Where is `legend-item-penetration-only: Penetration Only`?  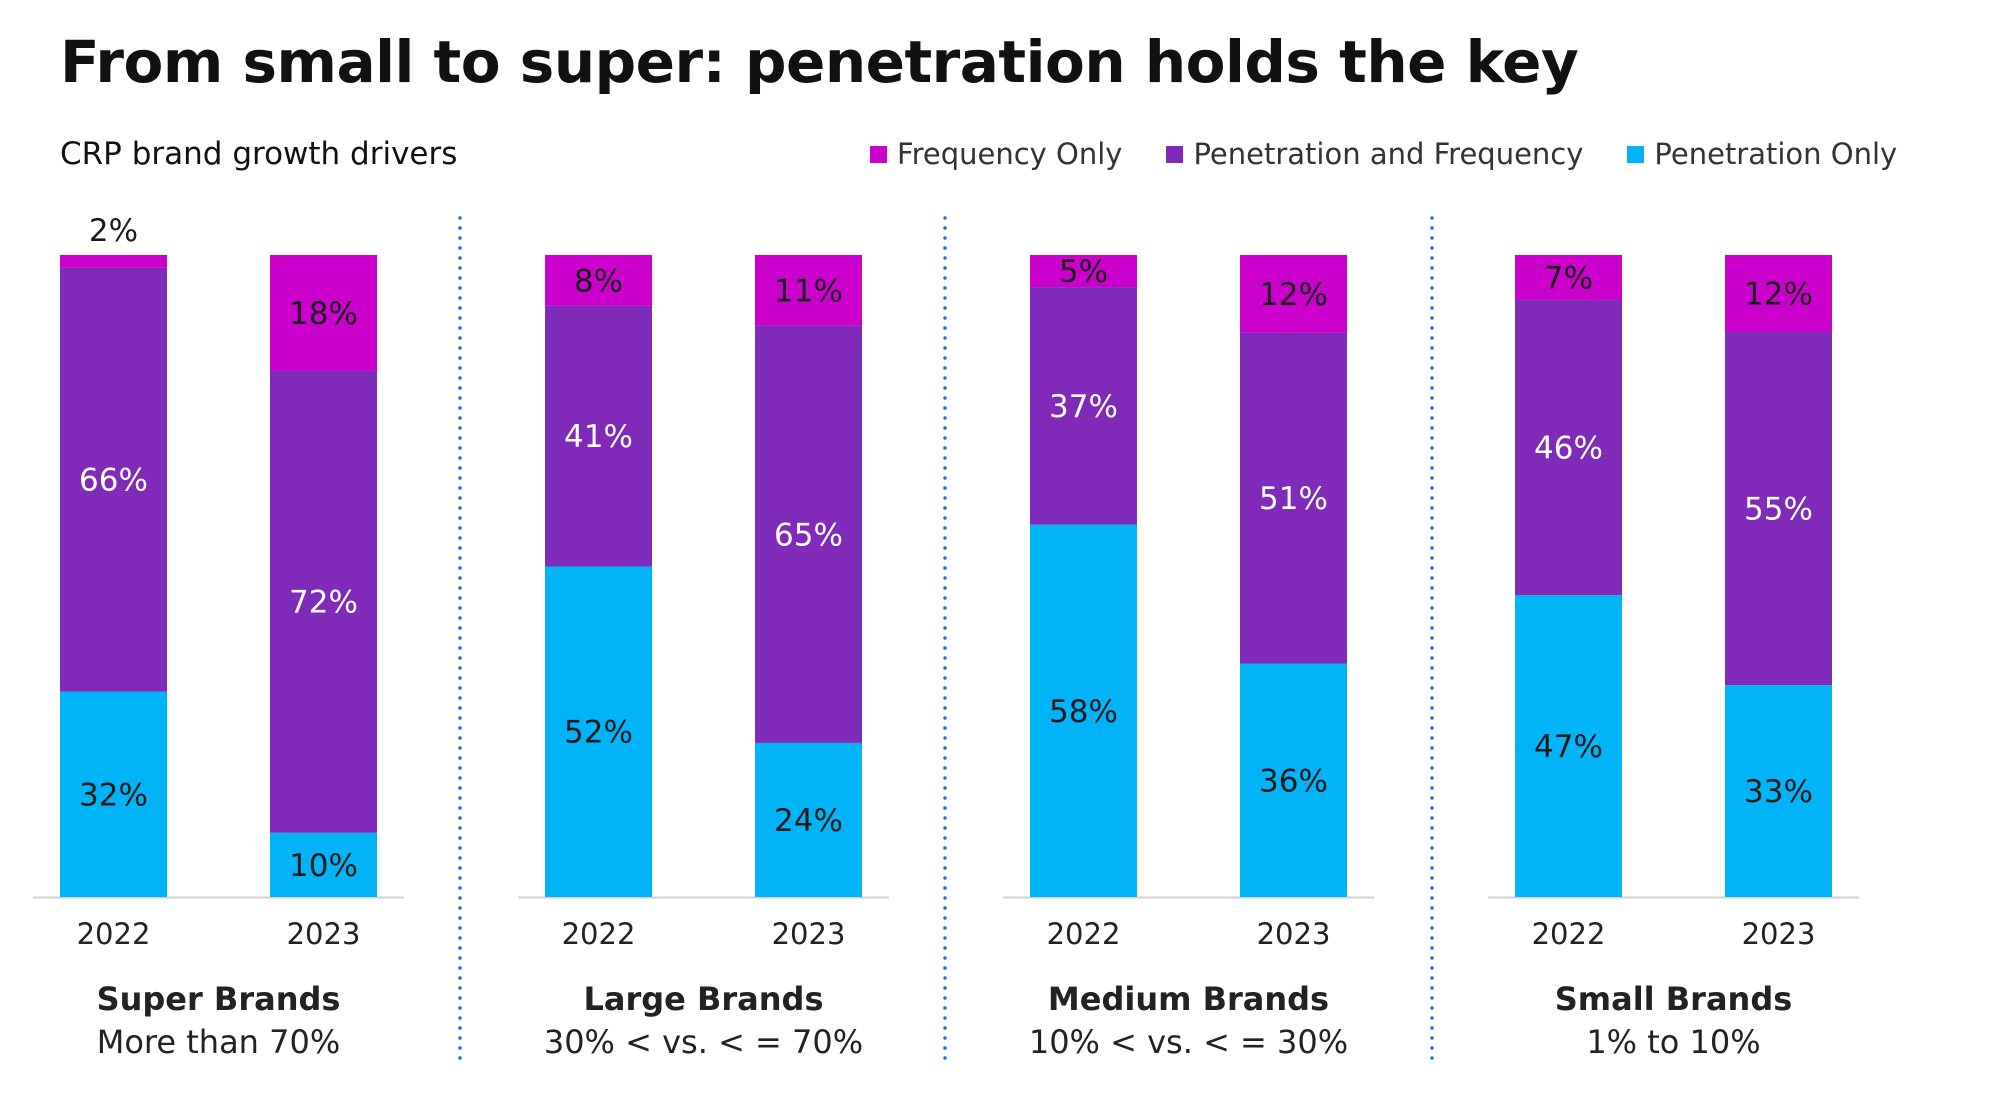 legend-item-penetration-only: Penetration Only is located at coordinates (1762, 154).